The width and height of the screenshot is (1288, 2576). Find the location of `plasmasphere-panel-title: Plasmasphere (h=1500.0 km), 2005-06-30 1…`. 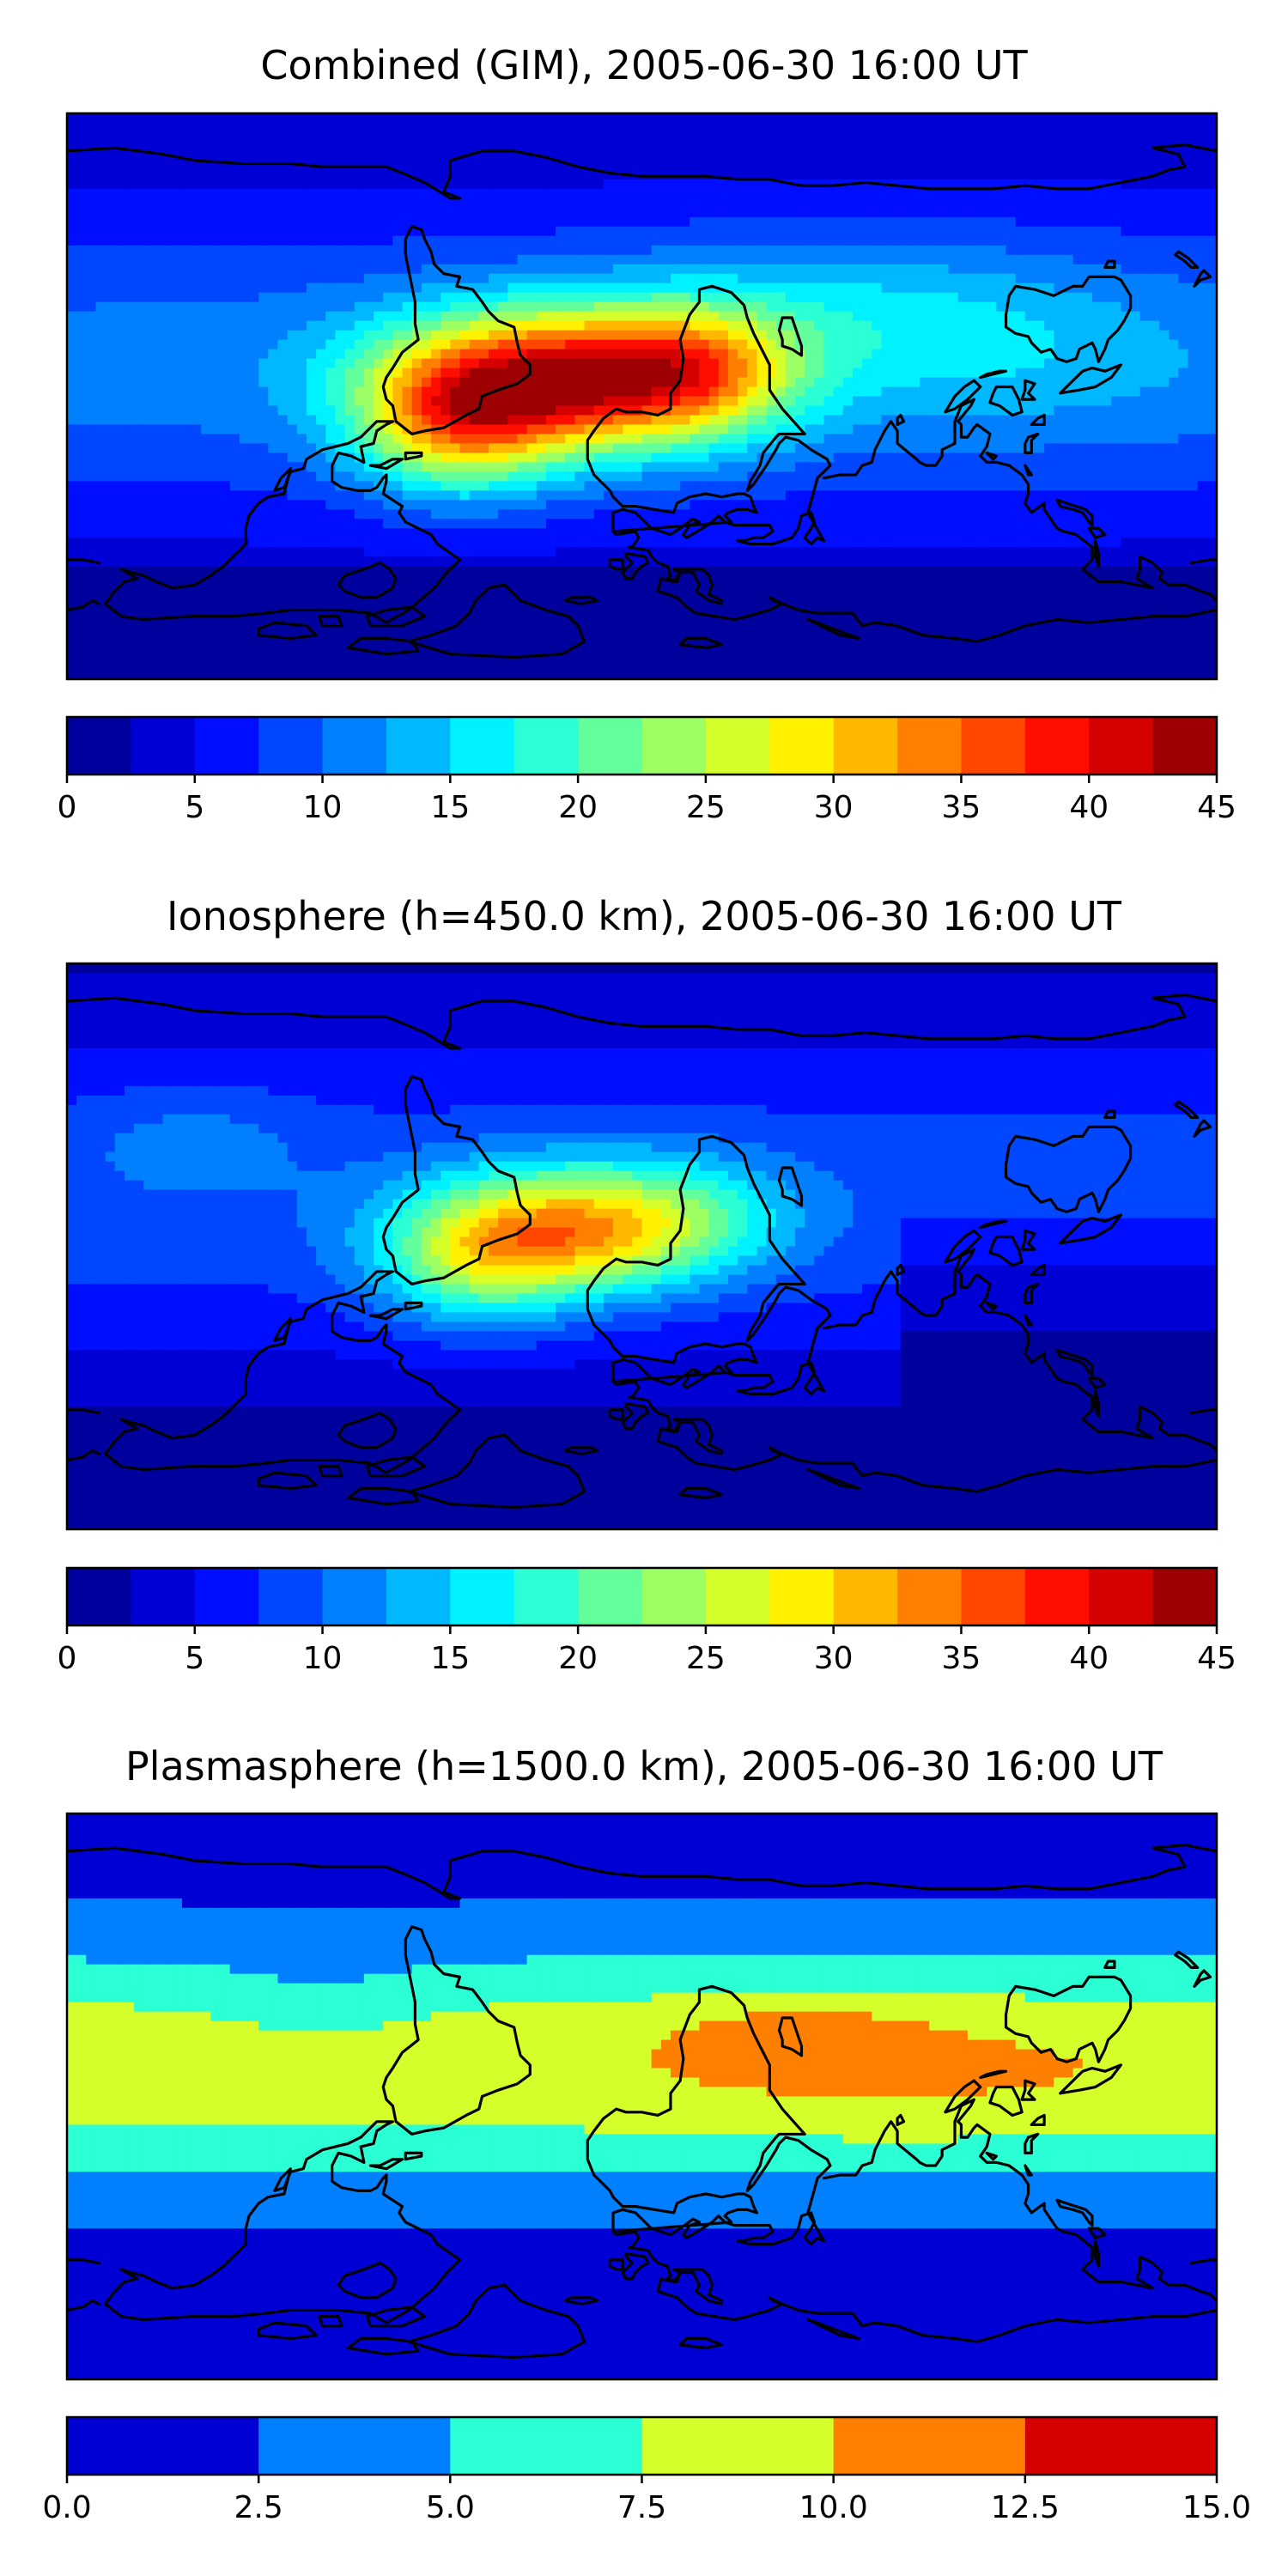

plasmasphere-panel-title: Plasmasphere (h=1500.0 km), 2005-06-30 1… is located at coordinates (644, 1766).